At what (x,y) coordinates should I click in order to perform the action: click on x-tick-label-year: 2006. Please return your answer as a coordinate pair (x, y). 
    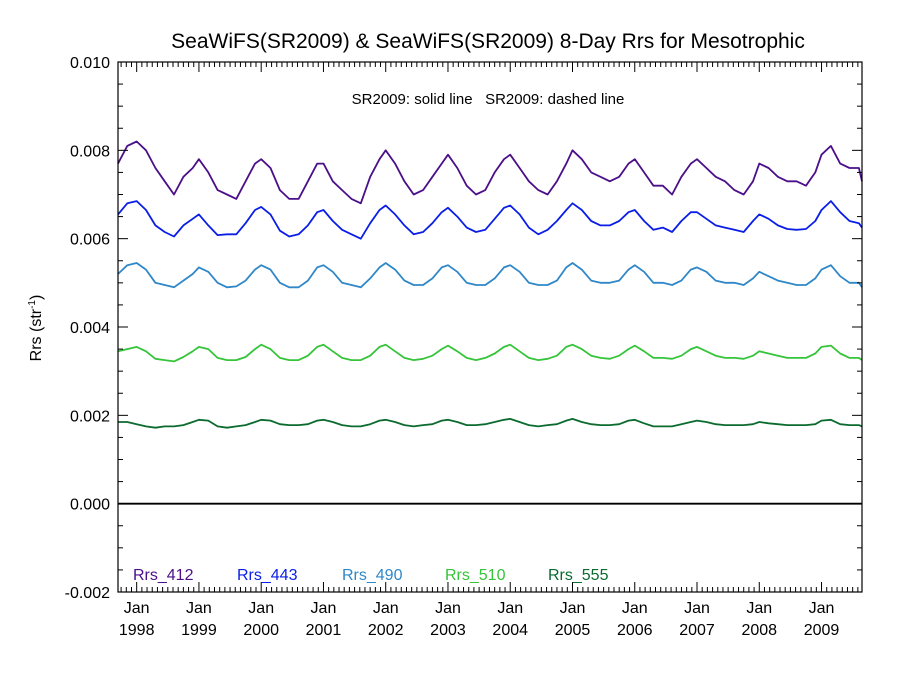
    Looking at the image, I should click on (635, 630).